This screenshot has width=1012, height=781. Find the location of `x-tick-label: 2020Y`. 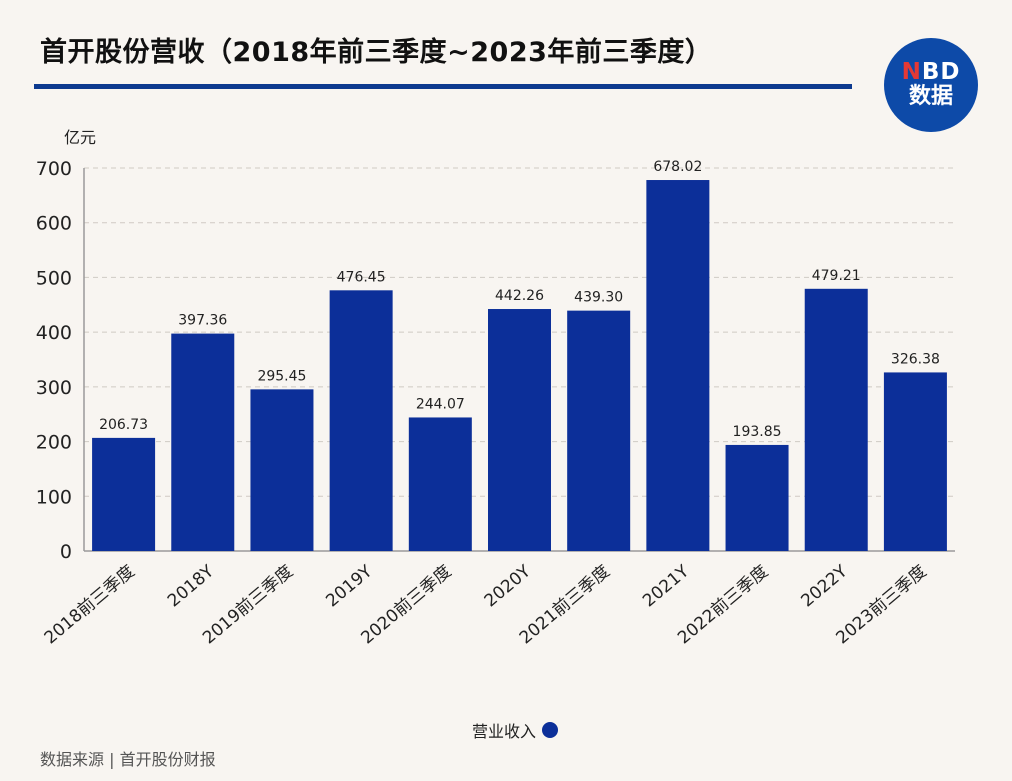

x-tick-label: 2020Y is located at coordinates (508, 586).